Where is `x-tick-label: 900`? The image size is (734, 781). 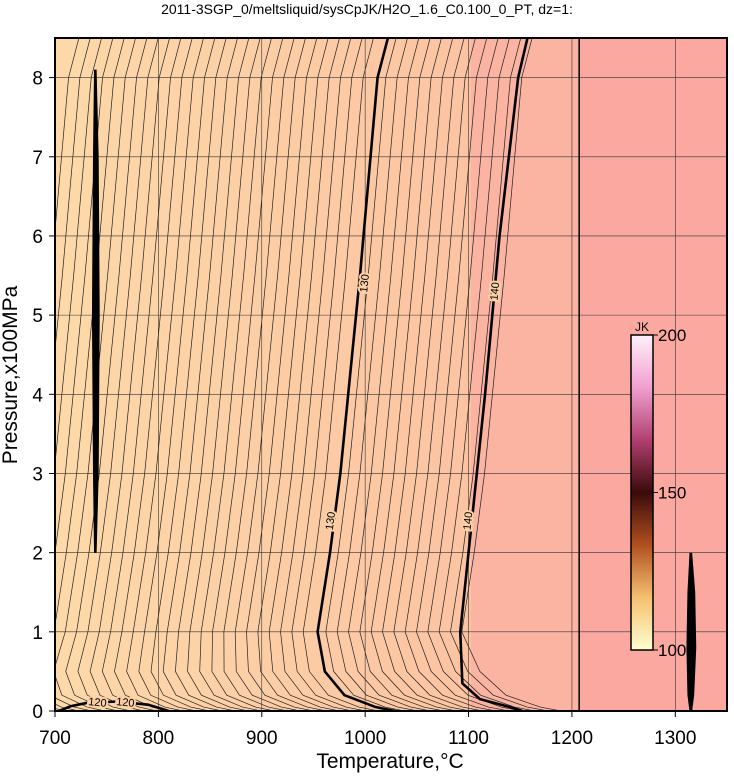
x-tick-label: 900 is located at coordinates (262, 738).